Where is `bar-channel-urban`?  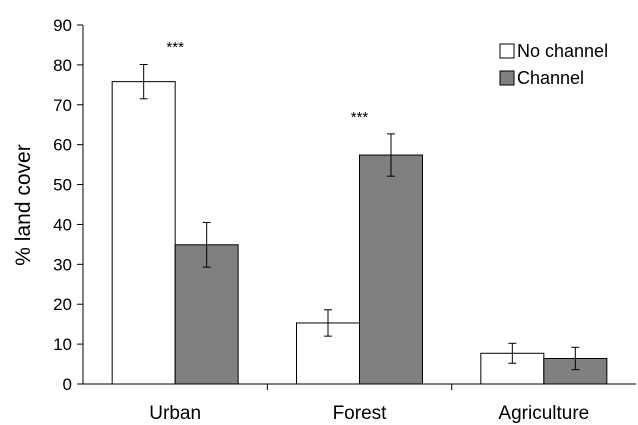
bar-channel-urban is located at coordinates (206, 314).